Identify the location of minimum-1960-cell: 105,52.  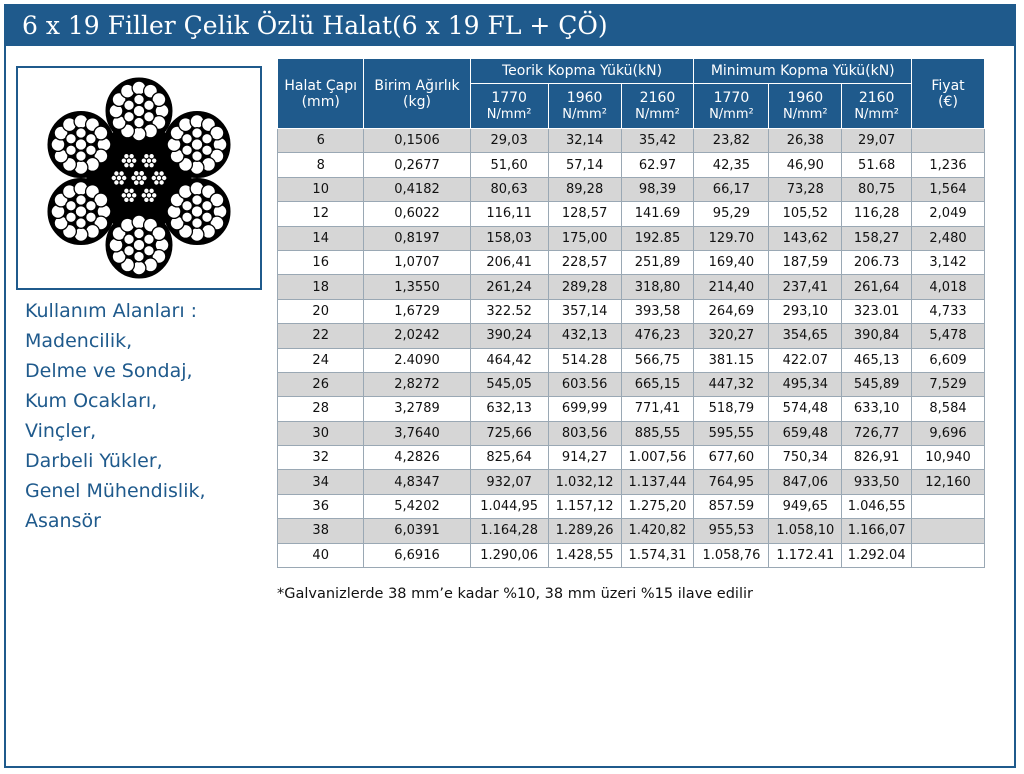
(805, 214).